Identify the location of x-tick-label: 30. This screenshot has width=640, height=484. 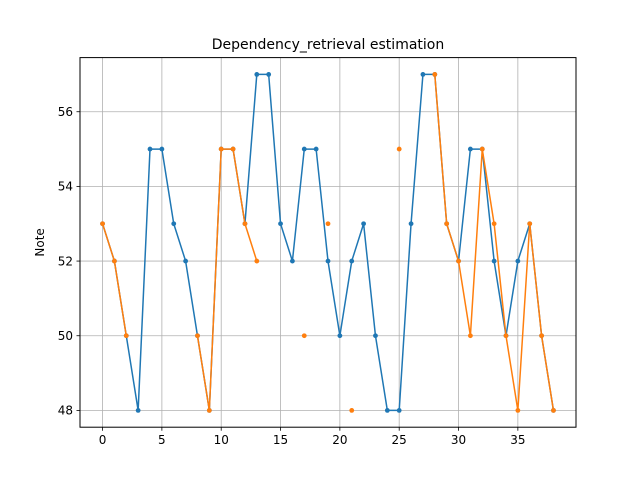
(458, 440).